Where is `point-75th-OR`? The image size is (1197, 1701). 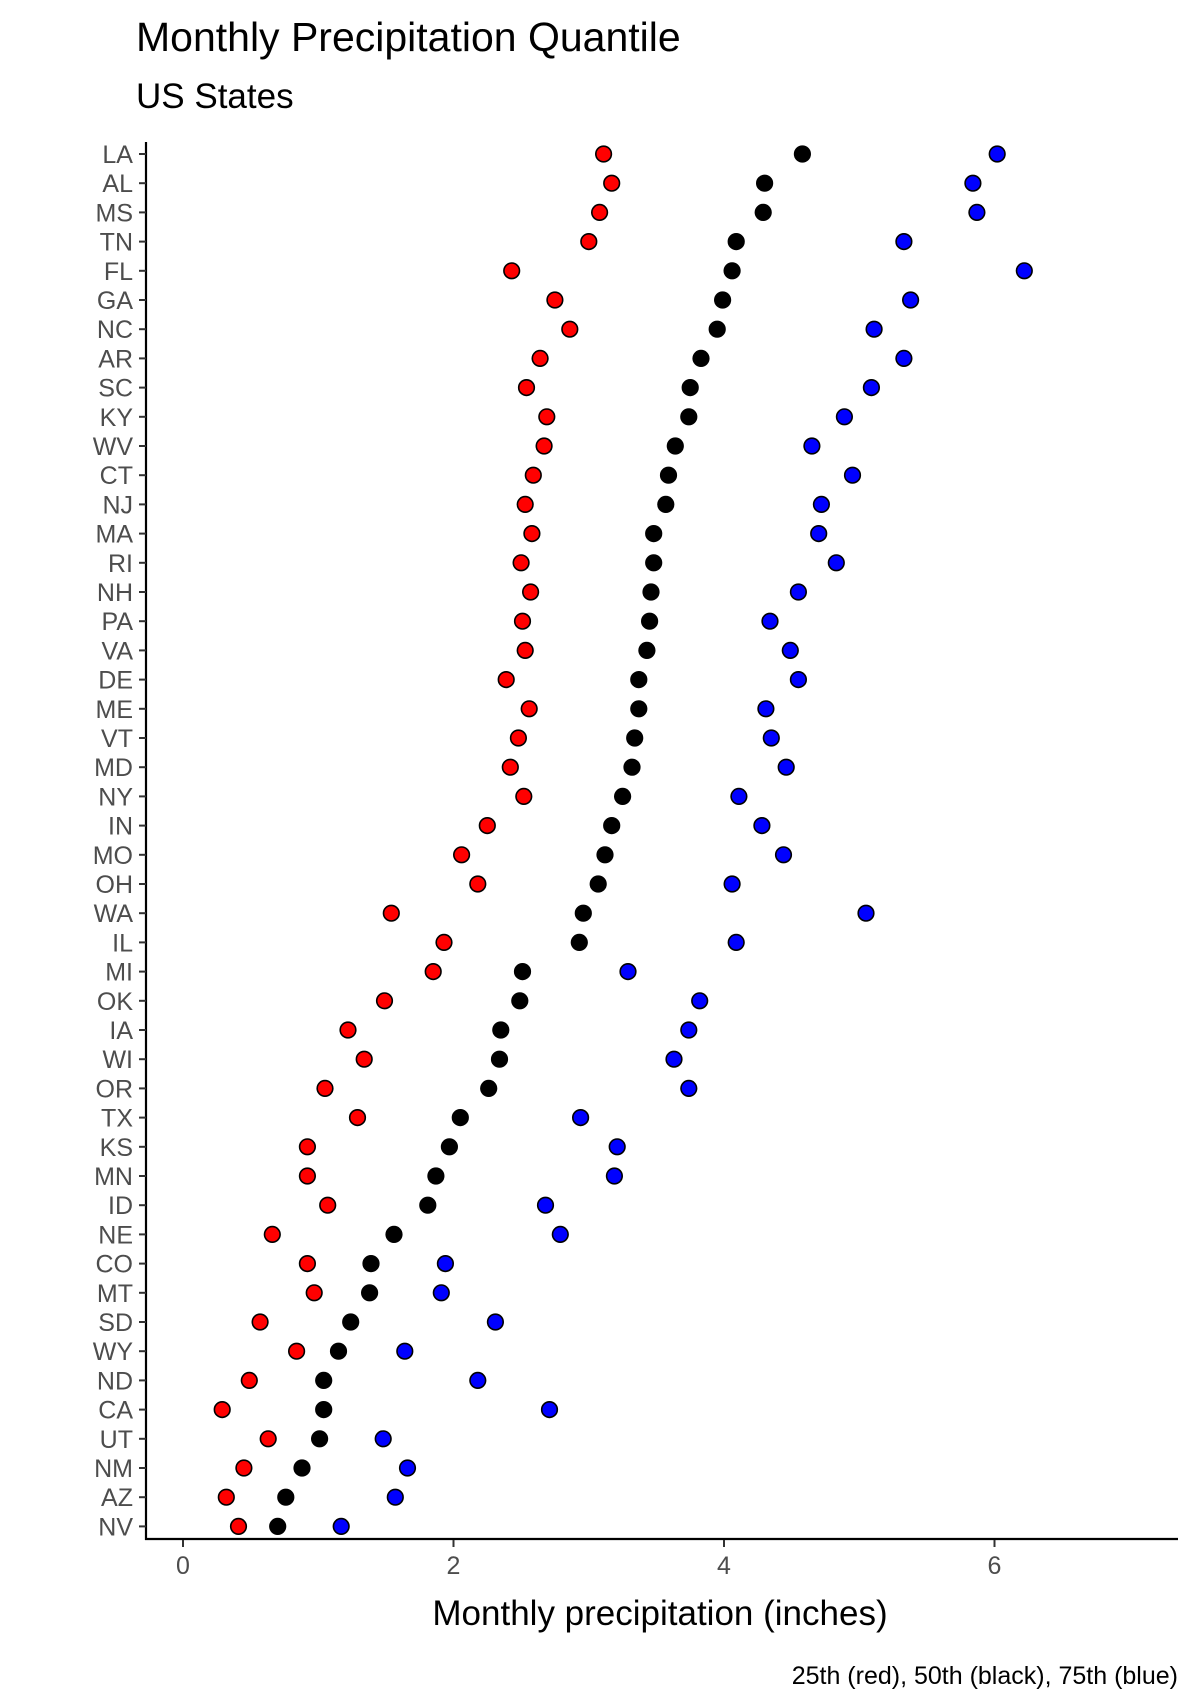
point-75th-OR is located at coordinates (689, 1088).